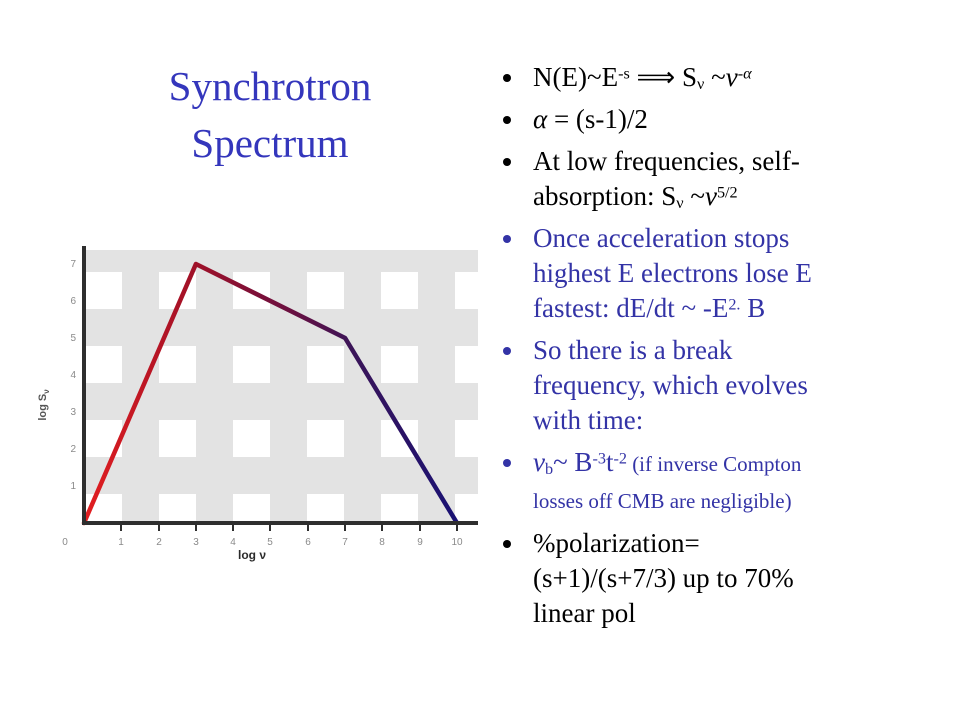 The height and width of the screenshot is (720, 960). I want to click on bullet-text-1: N(E)~E-s ⟹ Sν ~ν-α, so click(642, 77).